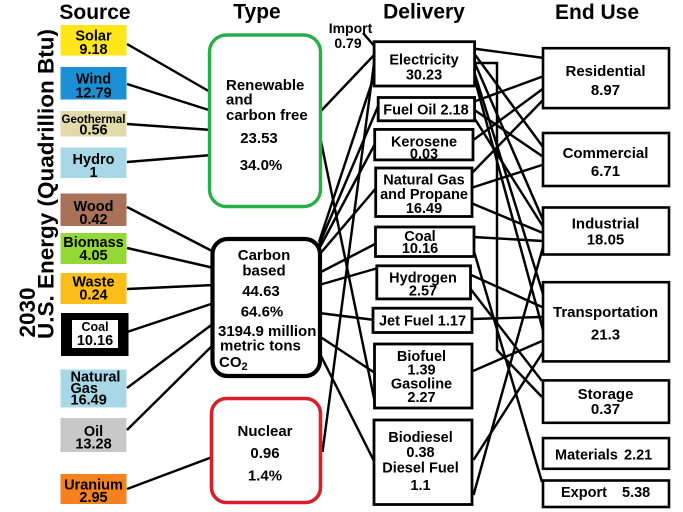  Describe the element at coordinates (420, 486) in the screenshot. I see `svg-text: 1.1` at that location.